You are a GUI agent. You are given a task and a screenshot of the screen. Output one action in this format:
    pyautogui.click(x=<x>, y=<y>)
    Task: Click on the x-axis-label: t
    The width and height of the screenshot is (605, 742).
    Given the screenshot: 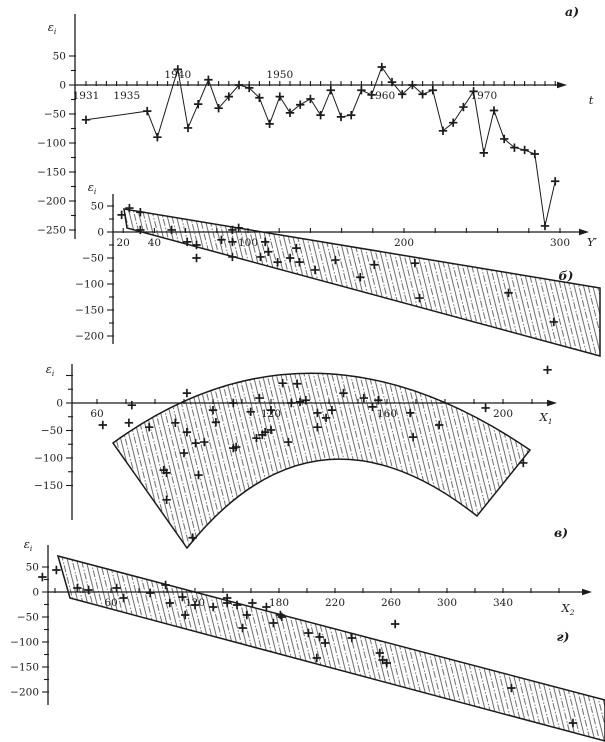 What is the action you would take?
    pyautogui.click(x=591, y=100)
    